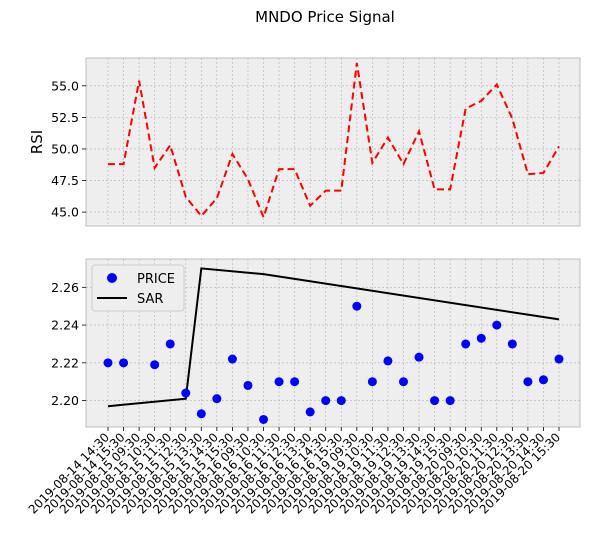 This screenshot has width=591, height=540. I want to click on legend-label-sar: SAR, so click(150, 299).